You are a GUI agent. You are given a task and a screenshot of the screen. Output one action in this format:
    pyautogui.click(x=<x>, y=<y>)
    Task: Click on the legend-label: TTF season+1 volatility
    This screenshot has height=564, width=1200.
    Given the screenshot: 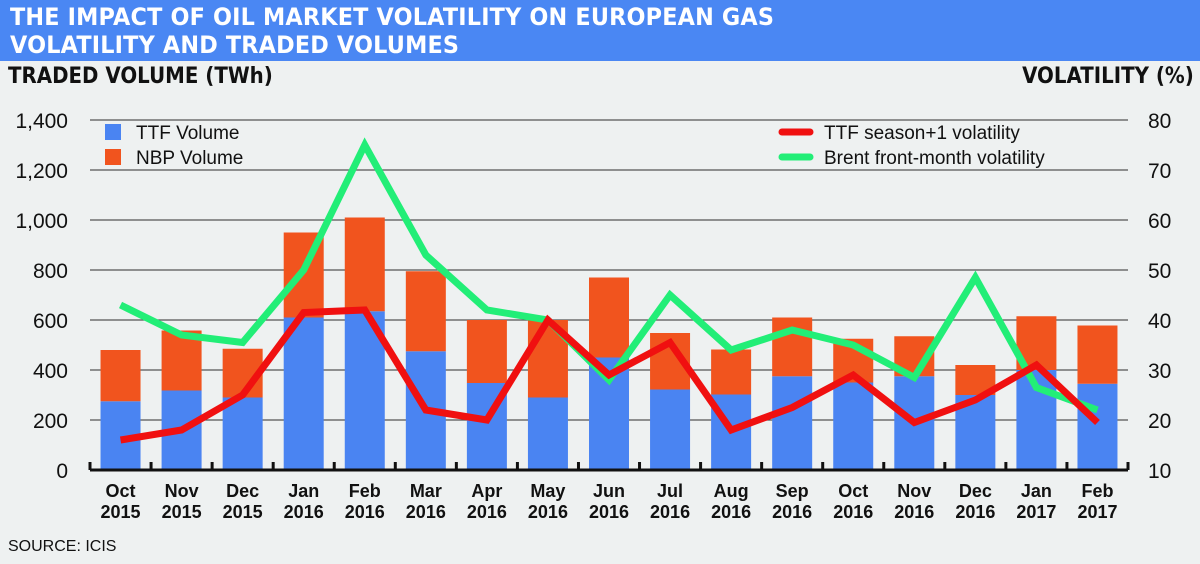 What is the action you would take?
    pyautogui.click(x=922, y=133)
    